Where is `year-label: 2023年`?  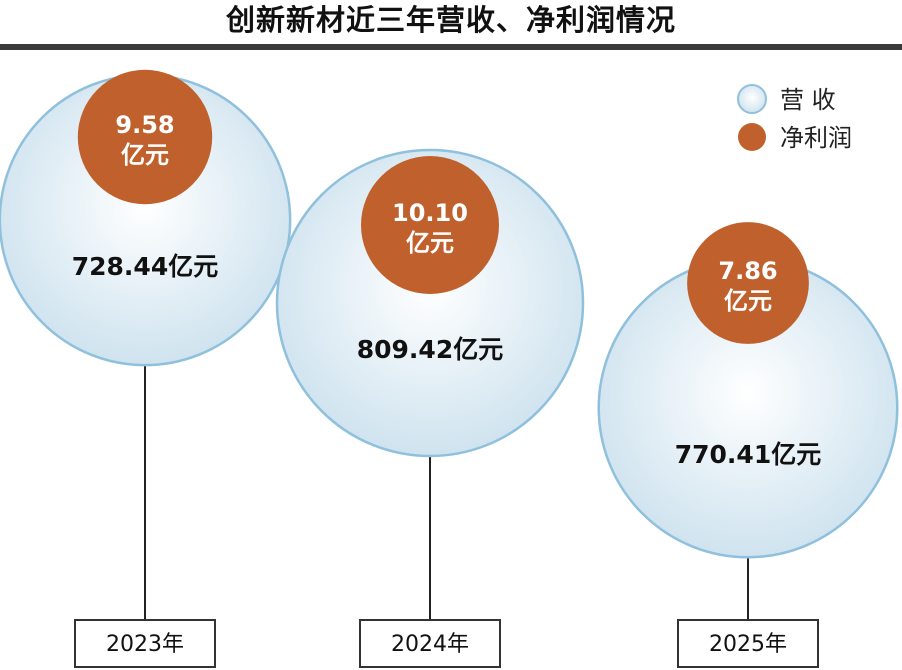
year-label: 2023年 is located at coordinates (145, 644).